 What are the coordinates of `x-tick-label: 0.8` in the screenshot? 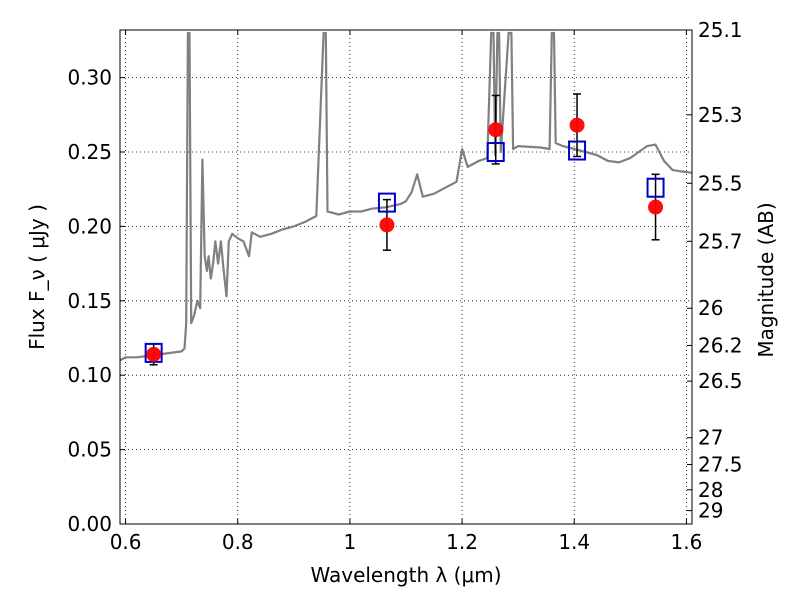 It's located at (238, 542).